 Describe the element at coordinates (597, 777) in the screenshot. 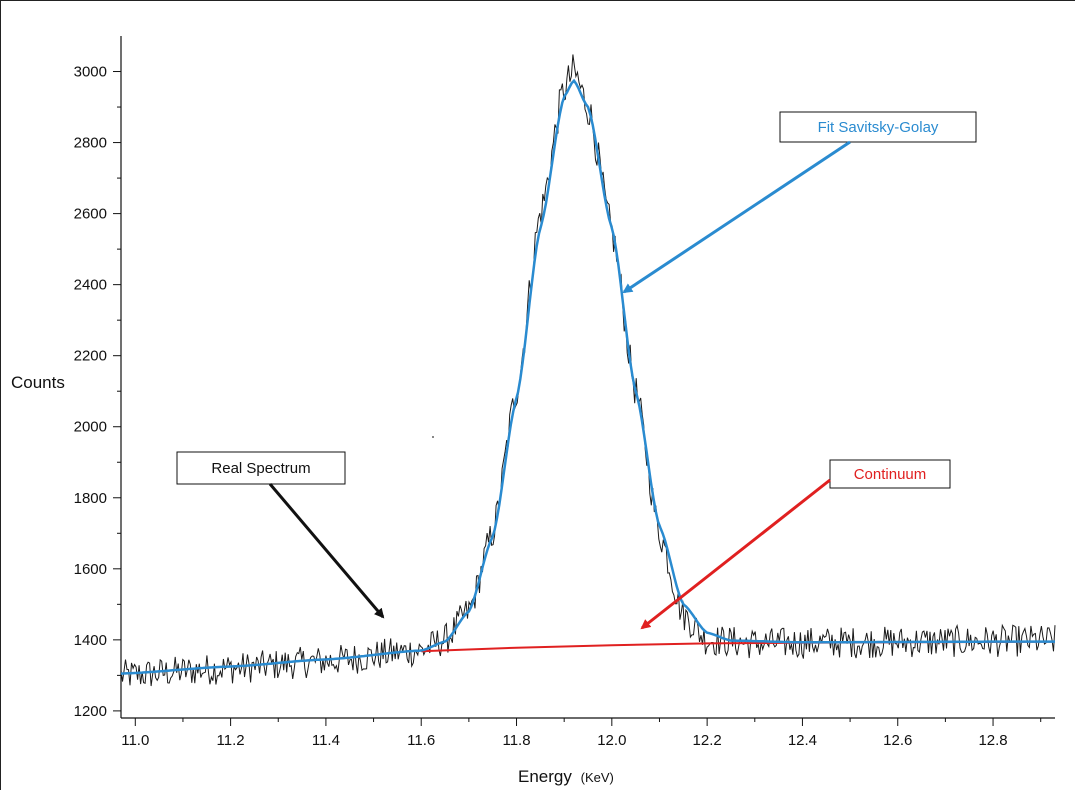

I see `x-axis-title-unit: (KeV)` at that location.